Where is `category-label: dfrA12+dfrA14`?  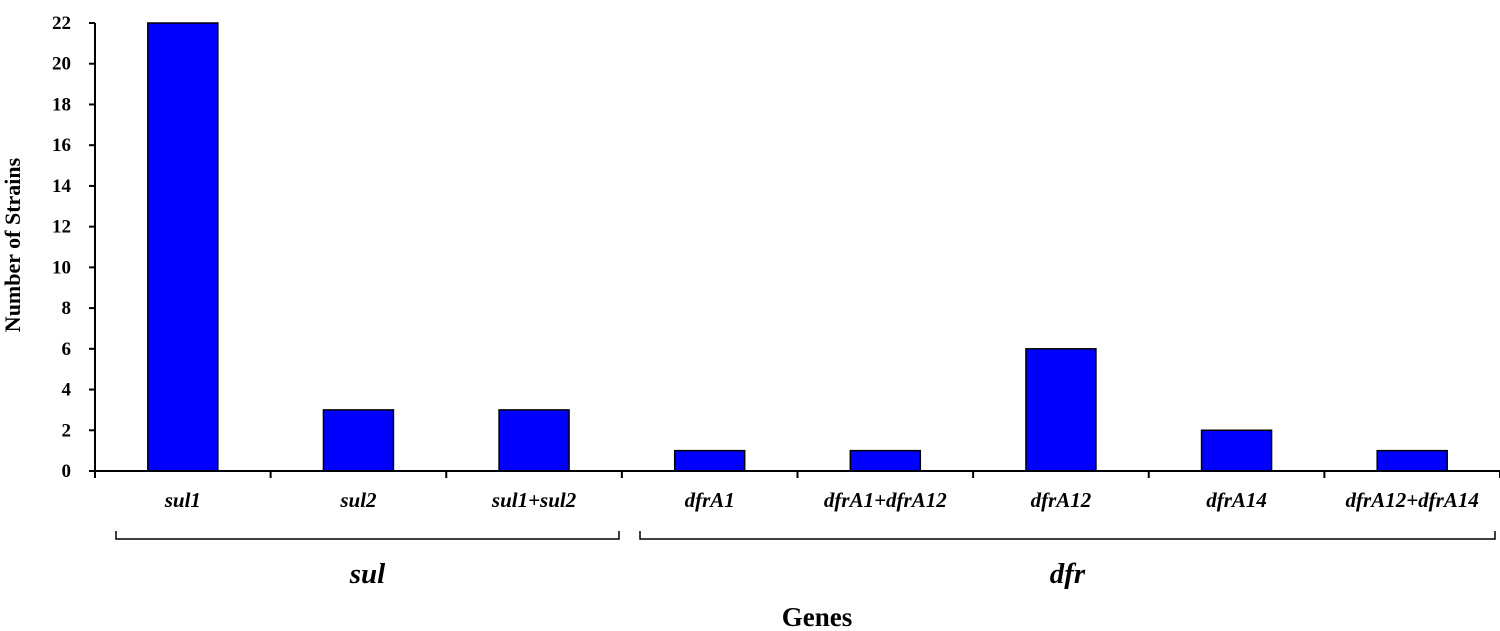
category-label: dfrA12+dfrA14 is located at coordinates (1412, 500).